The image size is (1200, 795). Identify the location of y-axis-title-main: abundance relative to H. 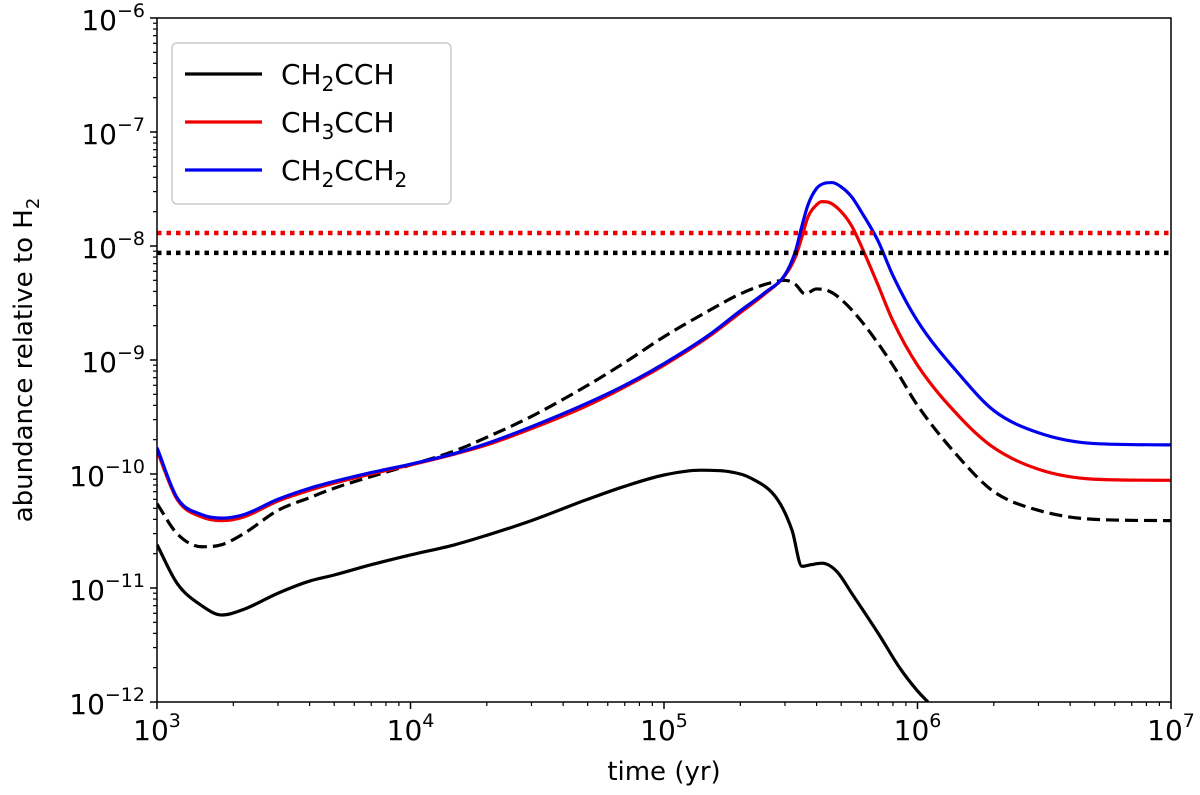
(24, 365).